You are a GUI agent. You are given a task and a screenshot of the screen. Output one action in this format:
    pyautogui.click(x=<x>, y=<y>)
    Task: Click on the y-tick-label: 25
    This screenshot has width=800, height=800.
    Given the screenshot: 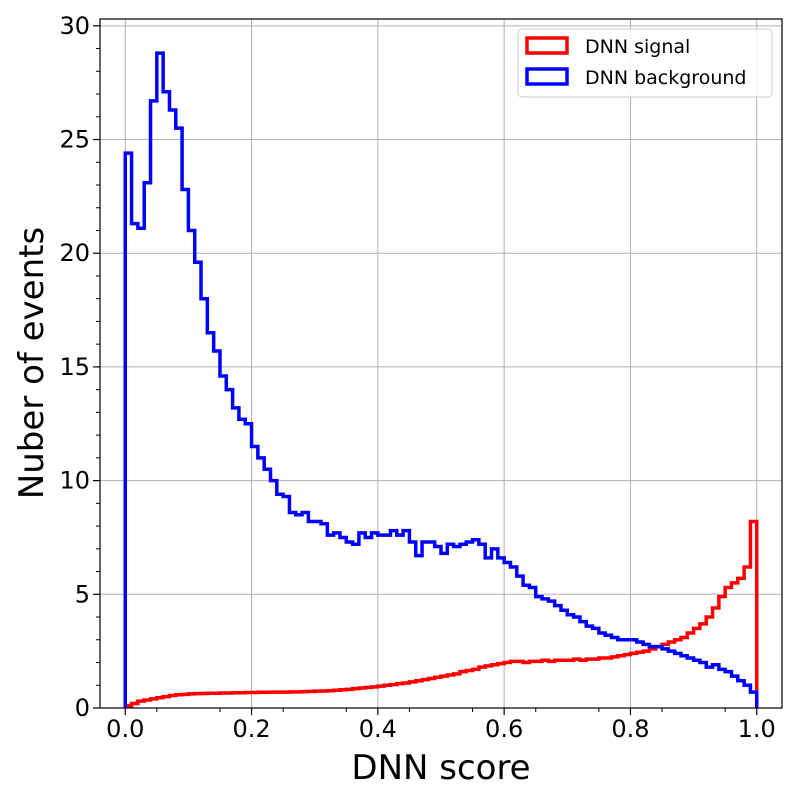 What is the action you would take?
    pyautogui.click(x=74, y=140)
    